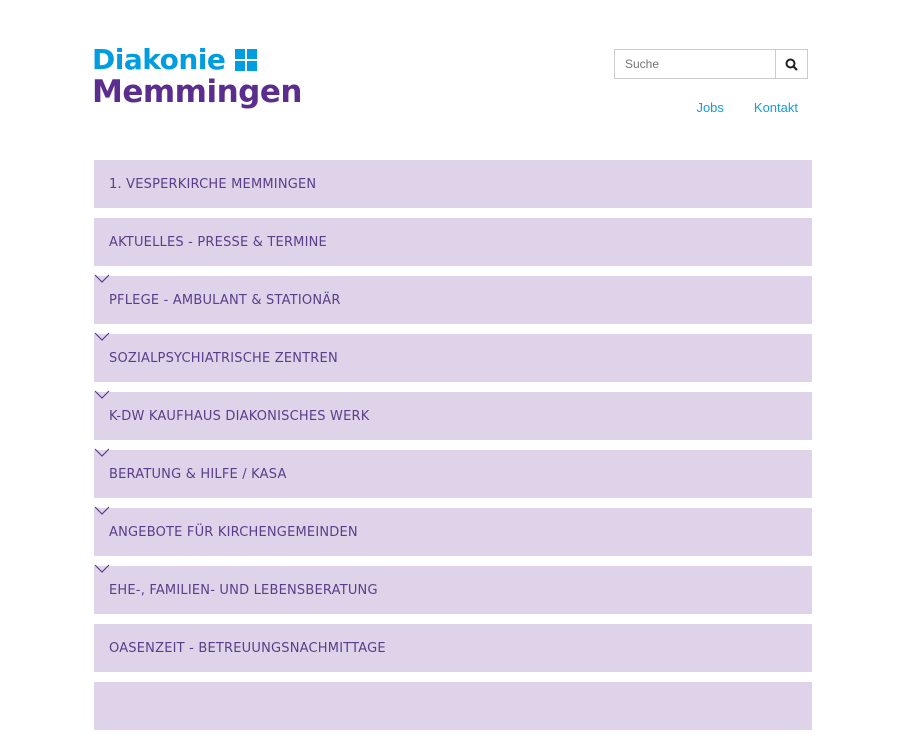 The height and width of the screenshot is (740, 907). I want to click on logo-text-memmingen: Memmingen, so click(197, 92).